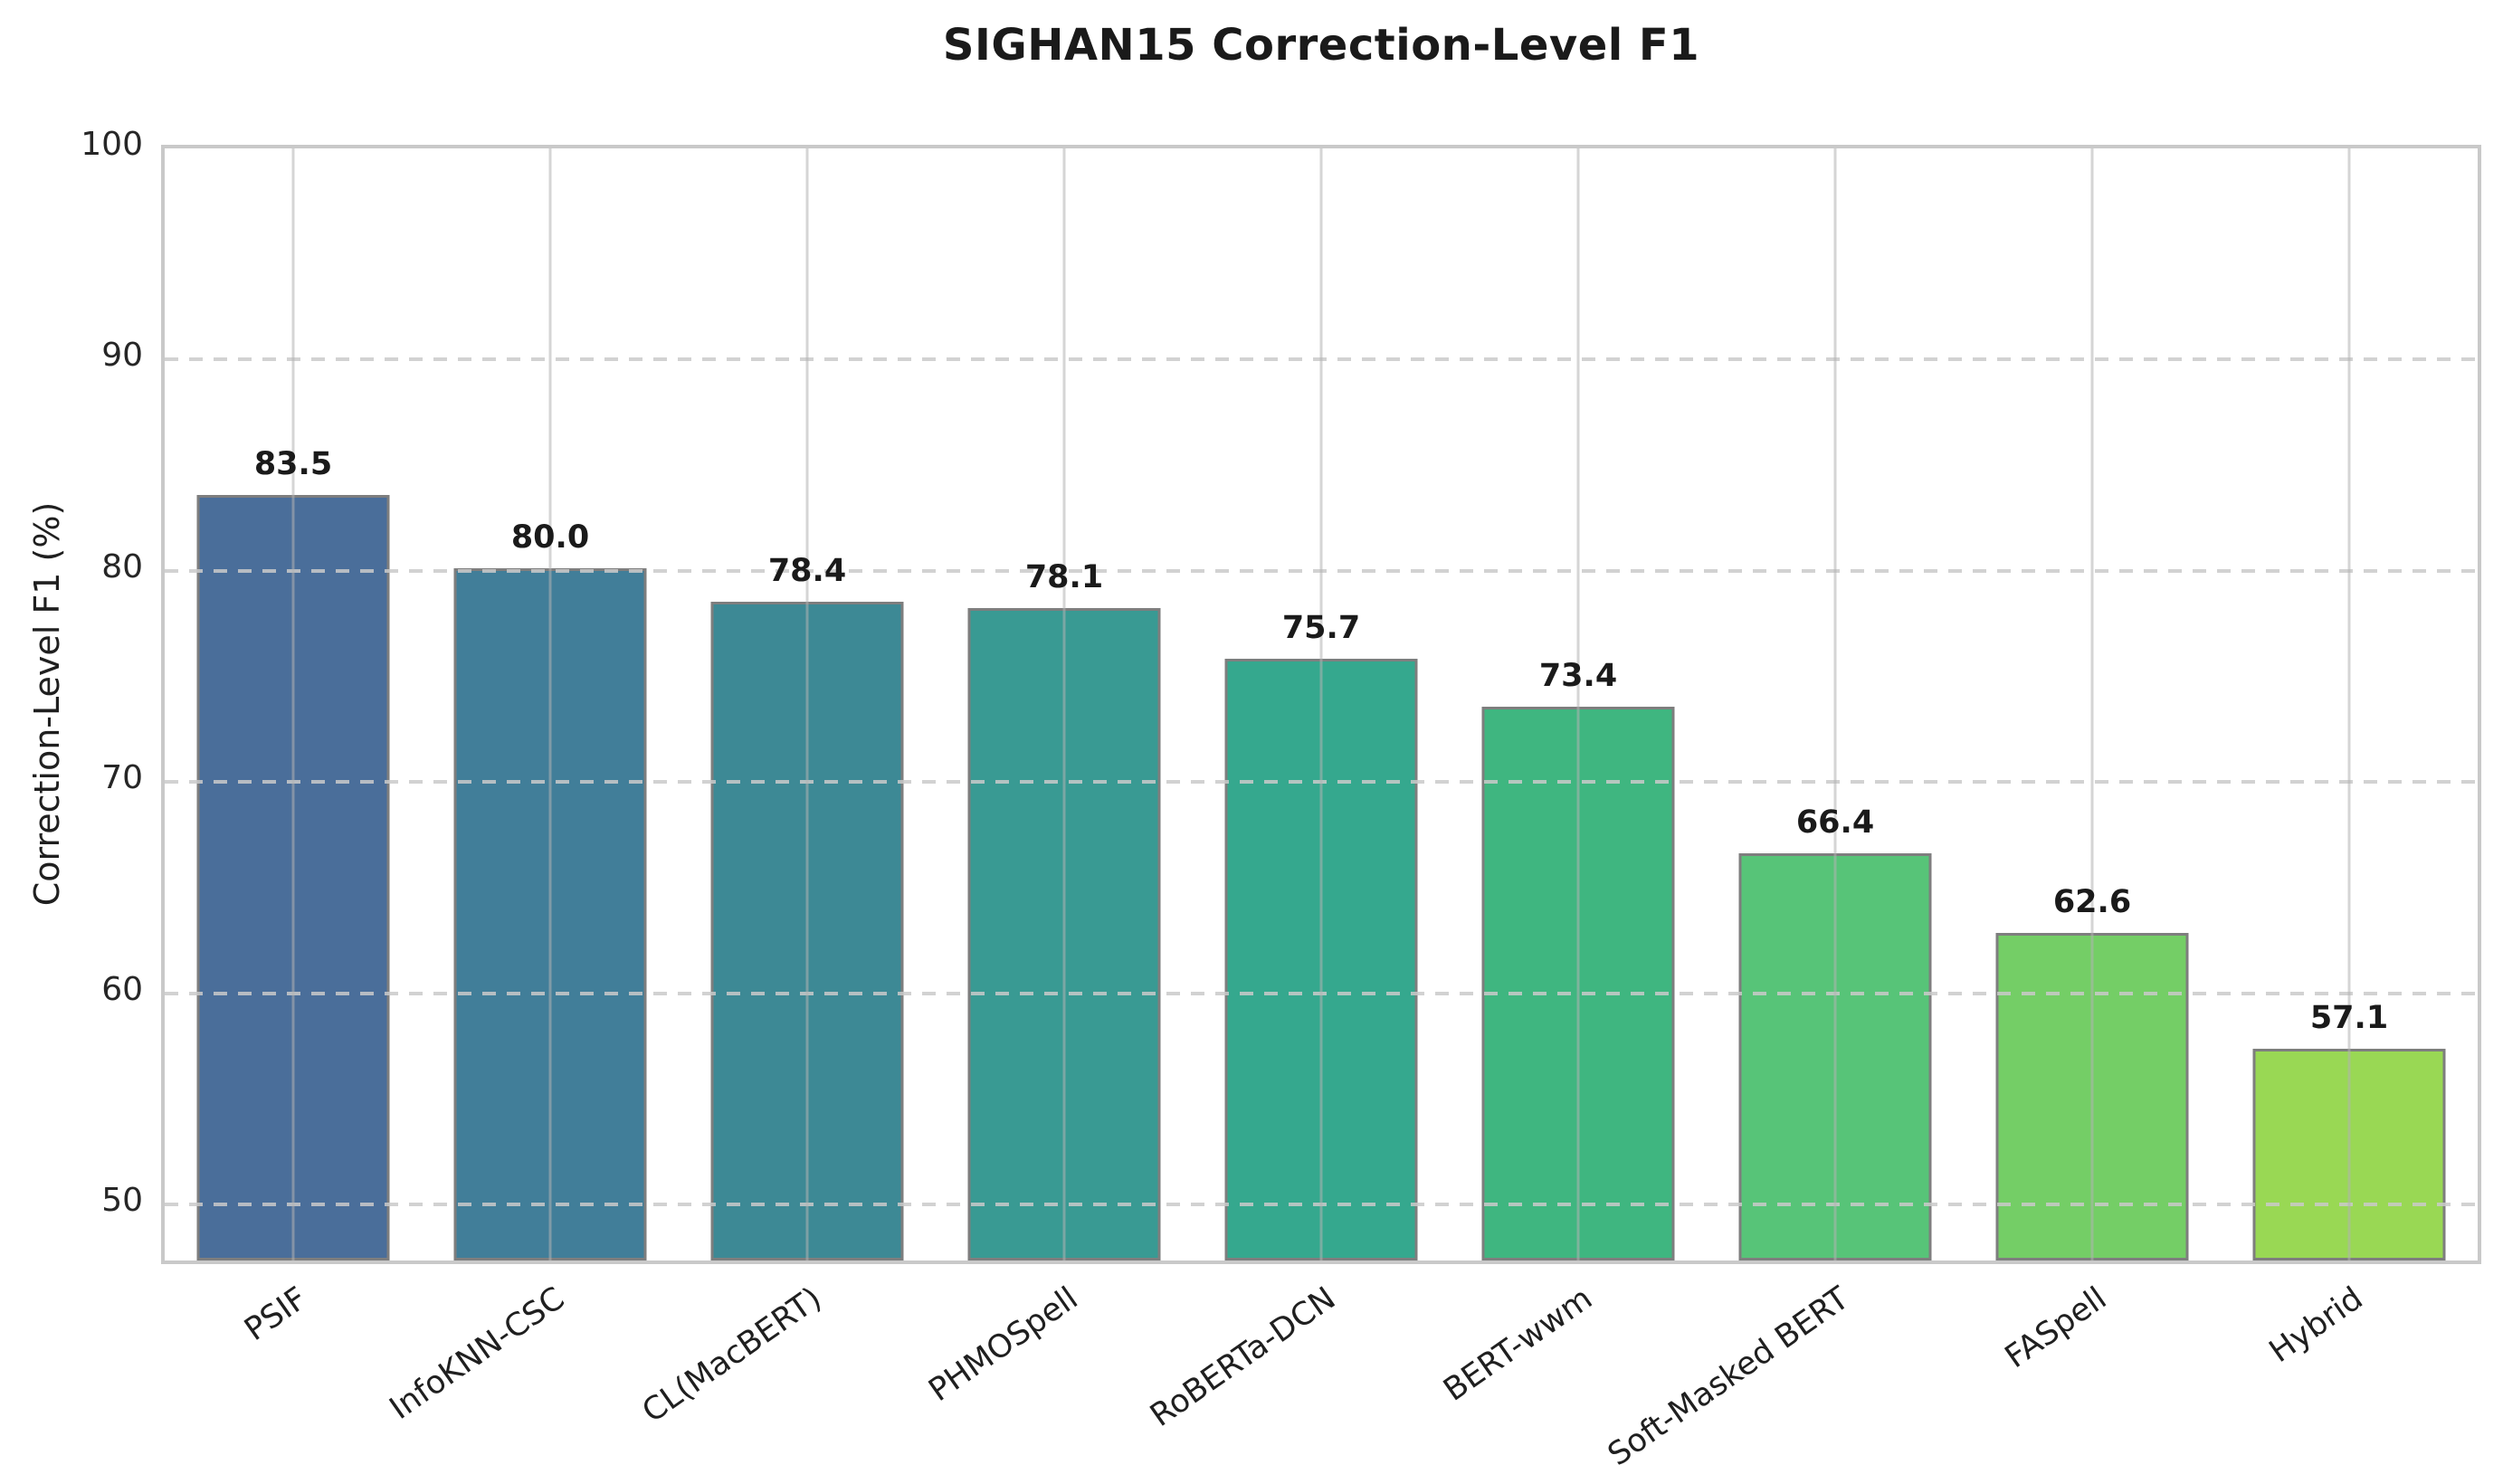 The height and width of the screenshot is (1484, 2503). What do you see at coordinates (2349, 1017) in the screenshot?
I see `bar-value-label-Hybrid: 57.1` at bounding box center [2349, 1017].